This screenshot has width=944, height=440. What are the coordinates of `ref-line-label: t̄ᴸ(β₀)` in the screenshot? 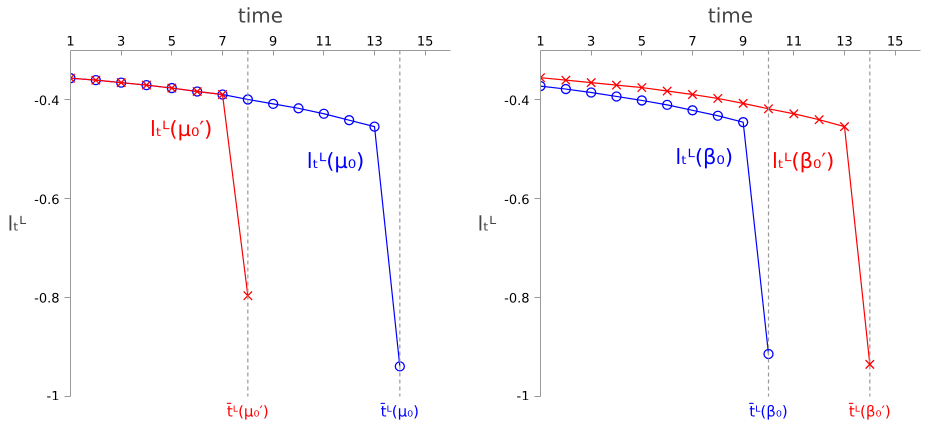 It's located at (768, 411).